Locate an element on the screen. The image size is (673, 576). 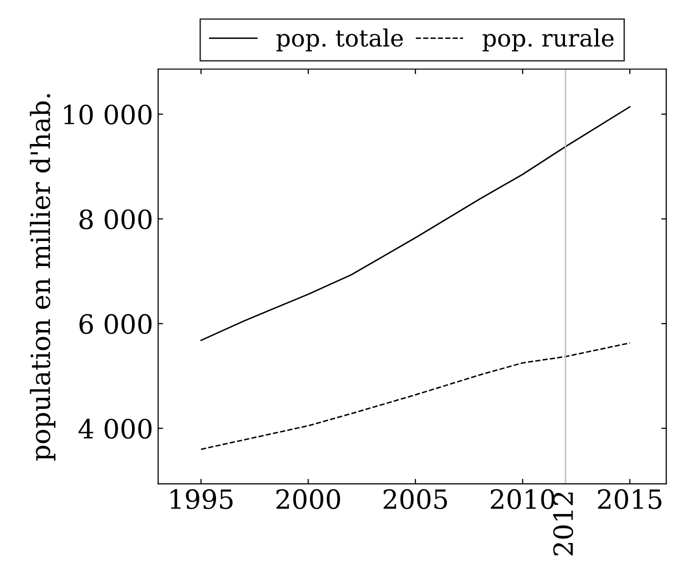
line-series is located at coordinates (415, 396).